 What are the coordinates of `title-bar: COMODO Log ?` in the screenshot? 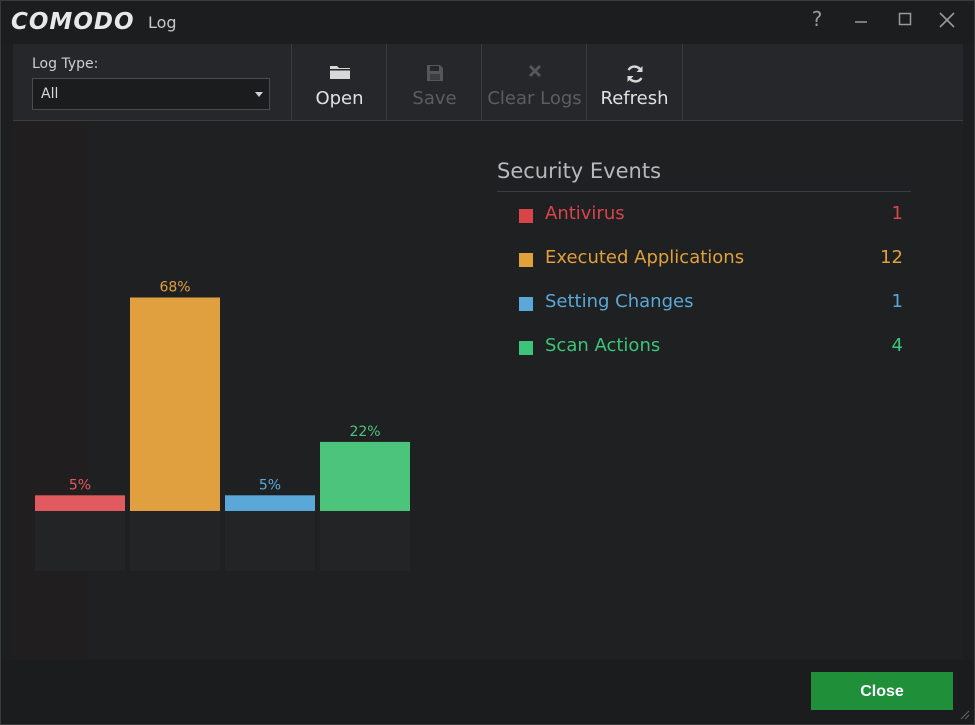 It's located at (487, 22).